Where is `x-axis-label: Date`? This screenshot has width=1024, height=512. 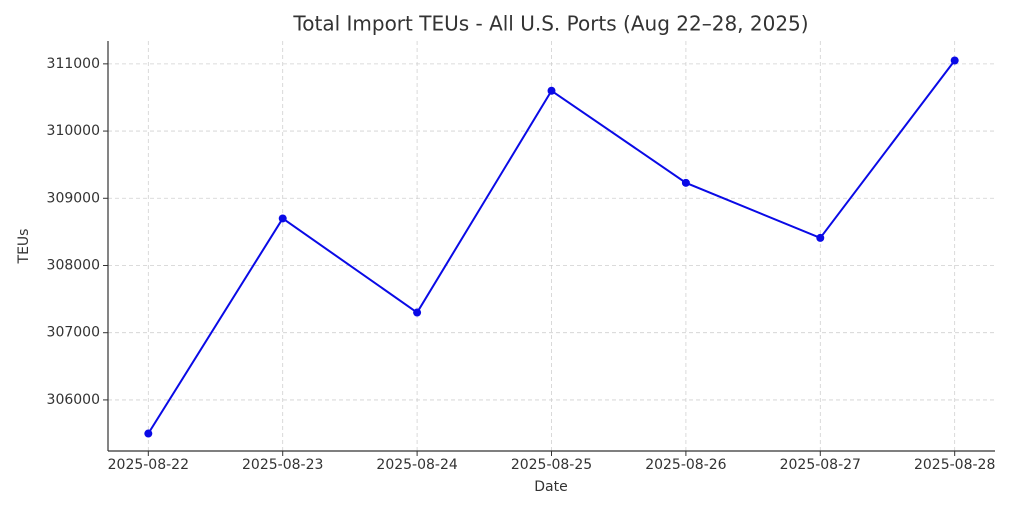 x-axis-label: Date is located at coordinates (550, 487).